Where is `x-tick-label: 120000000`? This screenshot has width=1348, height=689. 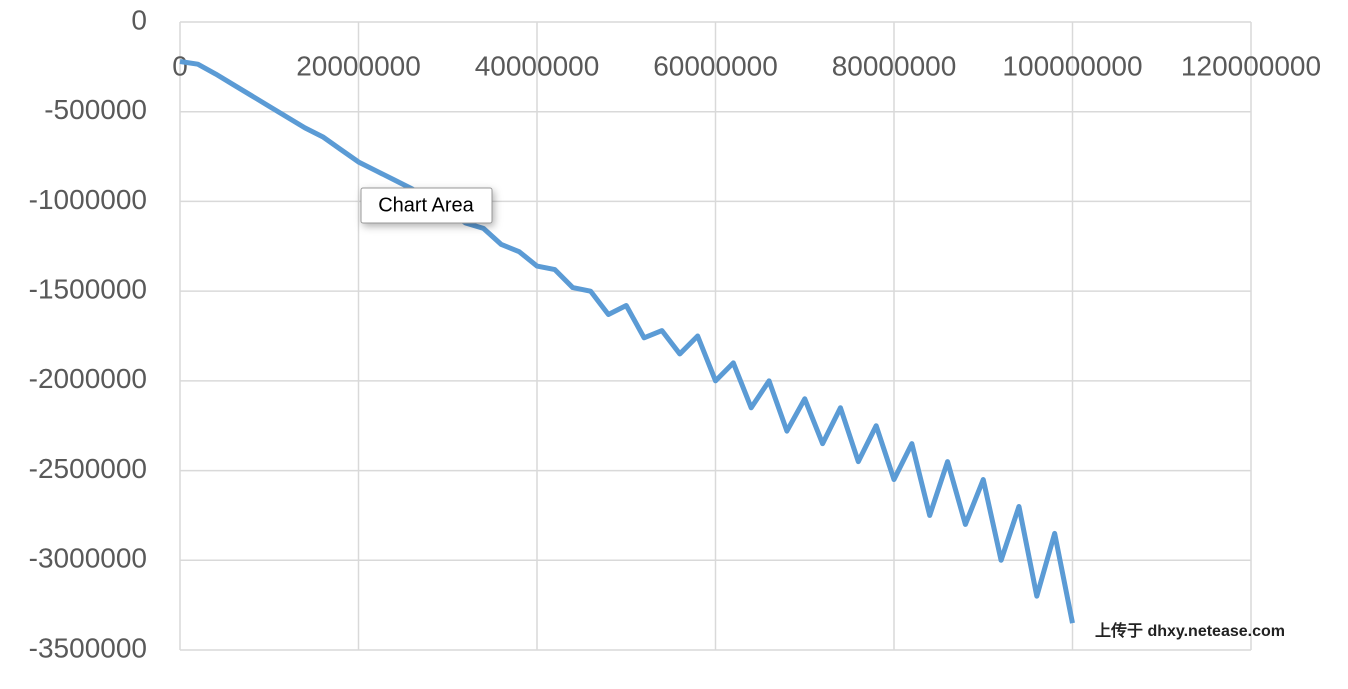
x-tick-label: 120000000 is located at coordinates (1251, 65).